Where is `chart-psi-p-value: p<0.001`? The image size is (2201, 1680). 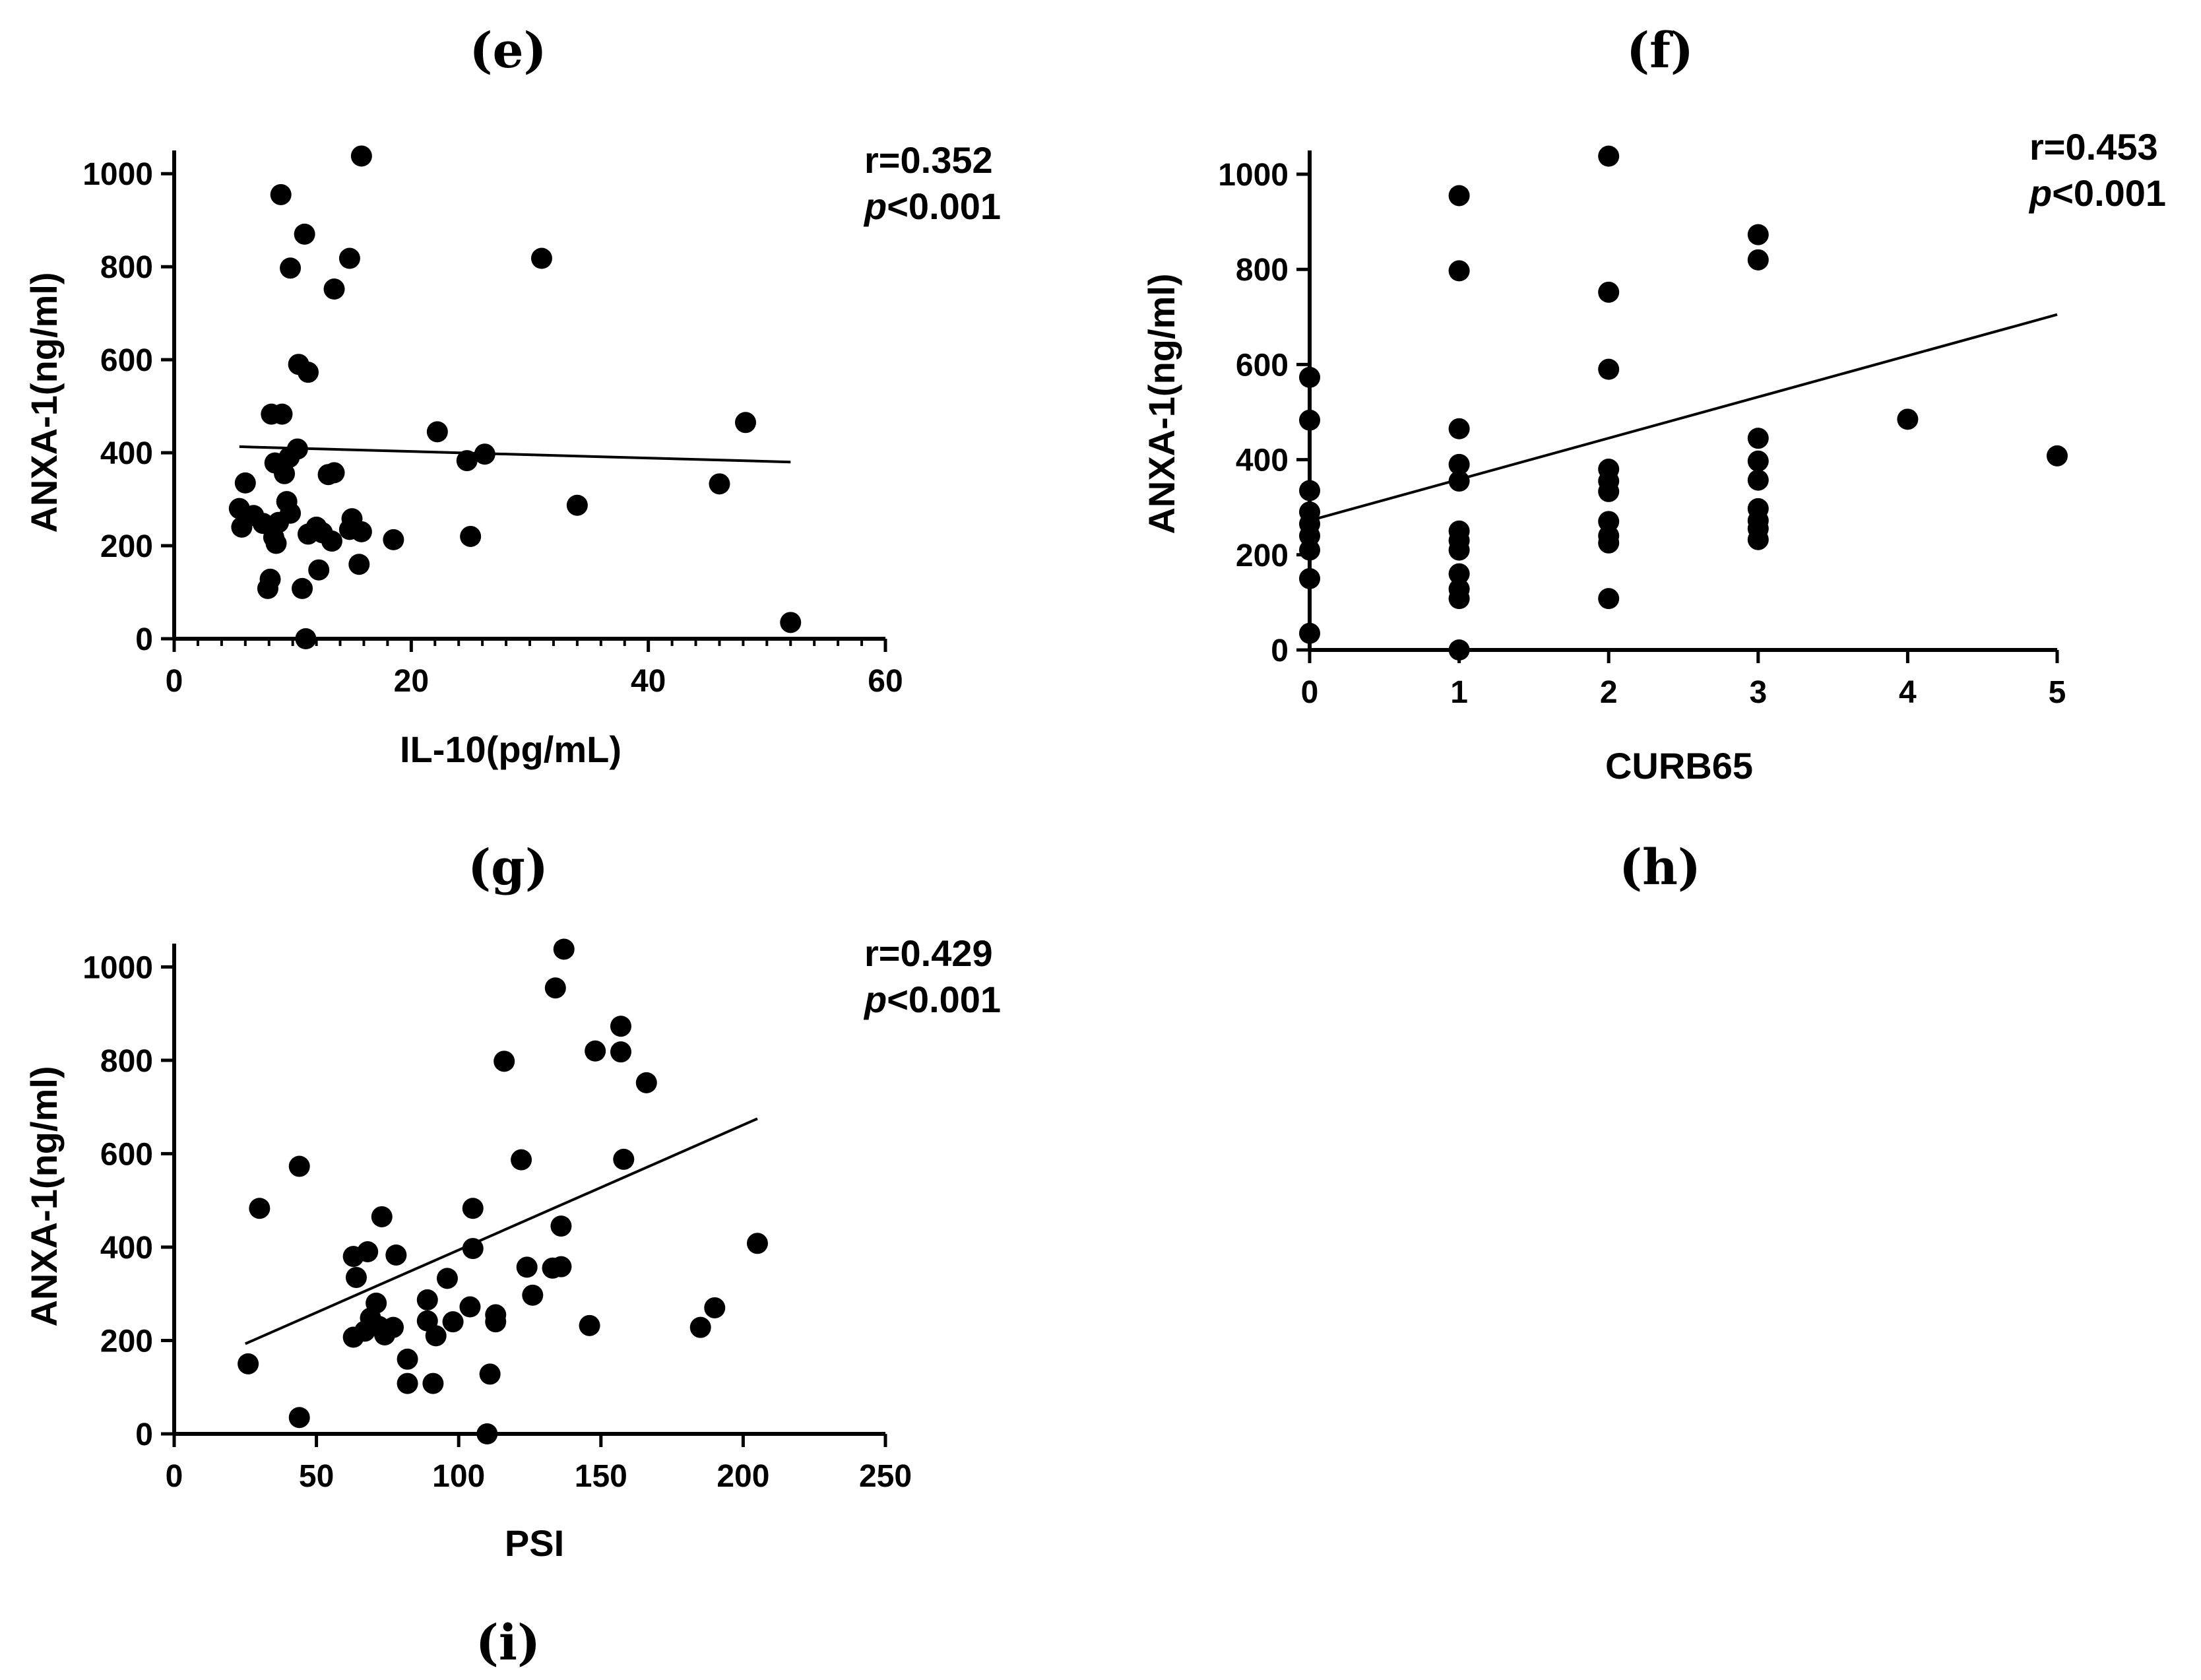 chart-psi-p-value: p<0.001 is located at coordinates (932, 999).